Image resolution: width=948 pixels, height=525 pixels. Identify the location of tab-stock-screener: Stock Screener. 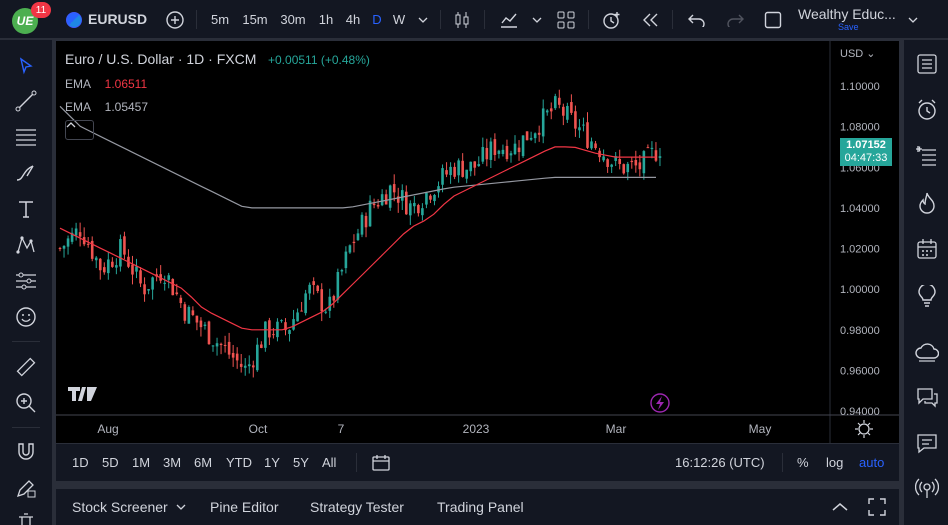
(120, 507).